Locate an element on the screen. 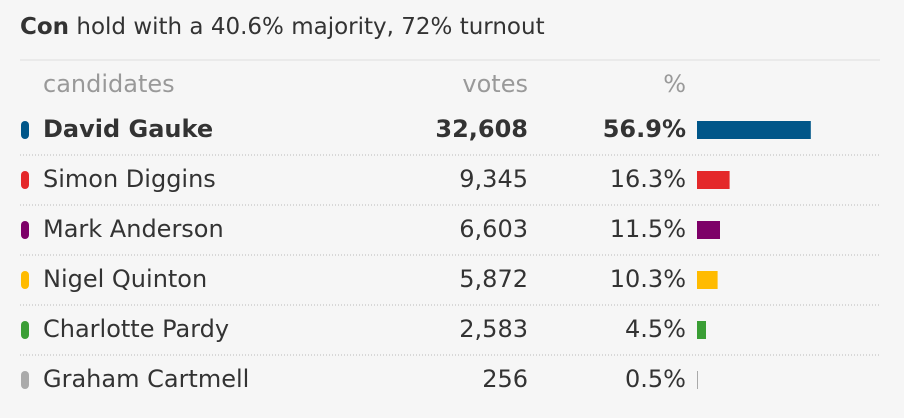 The height and width of the screenshot is (418, 904). header: votes is located at coordinates (495, 84).